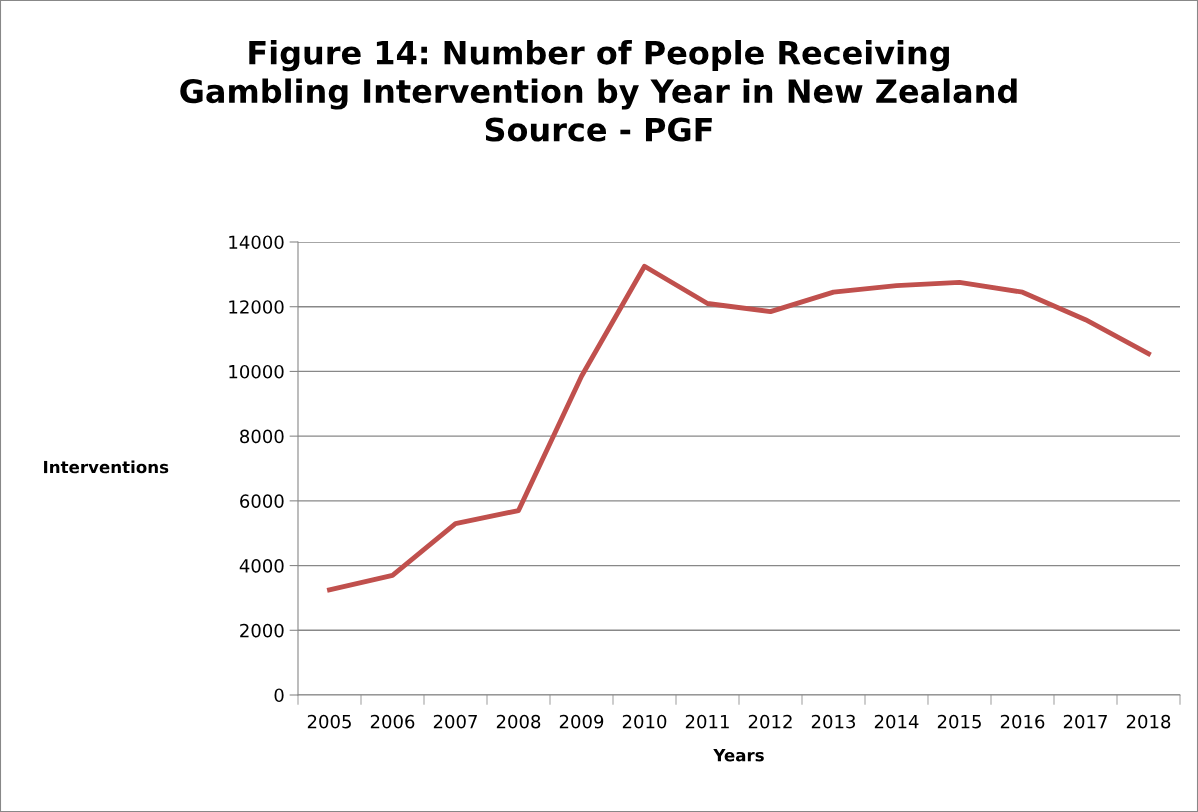 This screenshot has height=812, width=1198. What do you see at coordinates (738, 755) in the screenshot?
I see `x-axis-title: Years` at bounding box center [738, 755].